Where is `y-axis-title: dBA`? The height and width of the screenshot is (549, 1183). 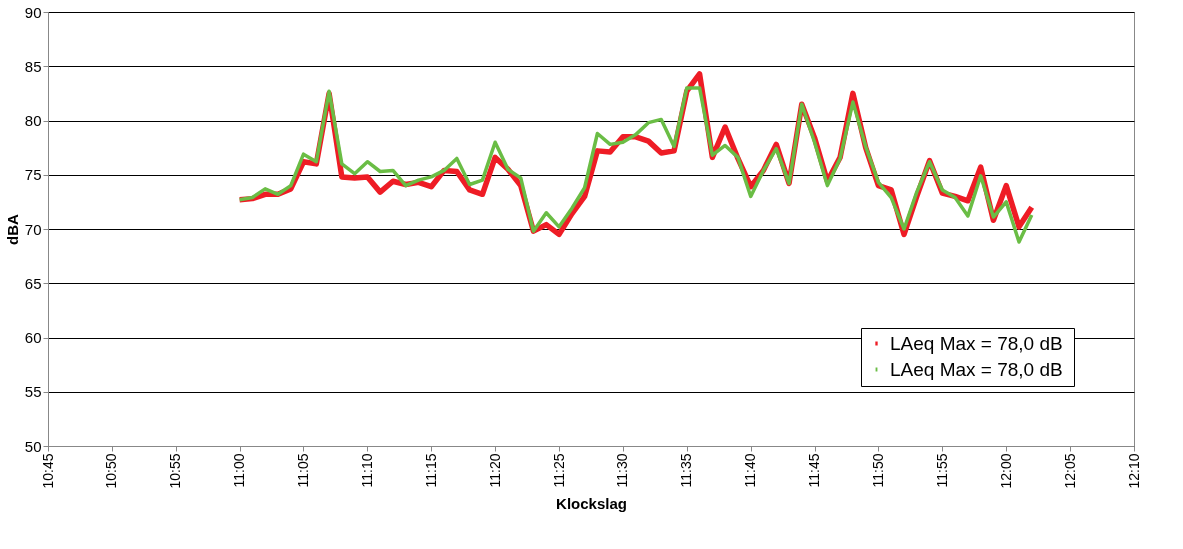
y-axis-title: dBA is located at coordinates (12, 229).